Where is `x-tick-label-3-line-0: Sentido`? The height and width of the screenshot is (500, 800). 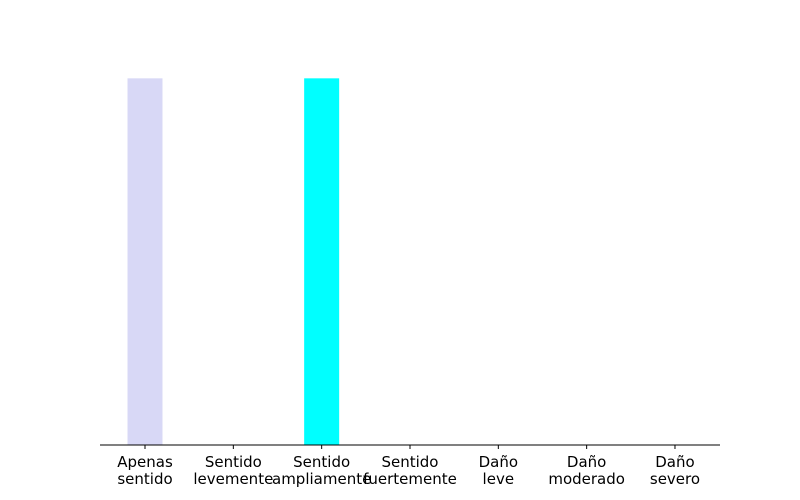 x-tick-label-3-line-0: Sentido is located at coordinates (409, 462).